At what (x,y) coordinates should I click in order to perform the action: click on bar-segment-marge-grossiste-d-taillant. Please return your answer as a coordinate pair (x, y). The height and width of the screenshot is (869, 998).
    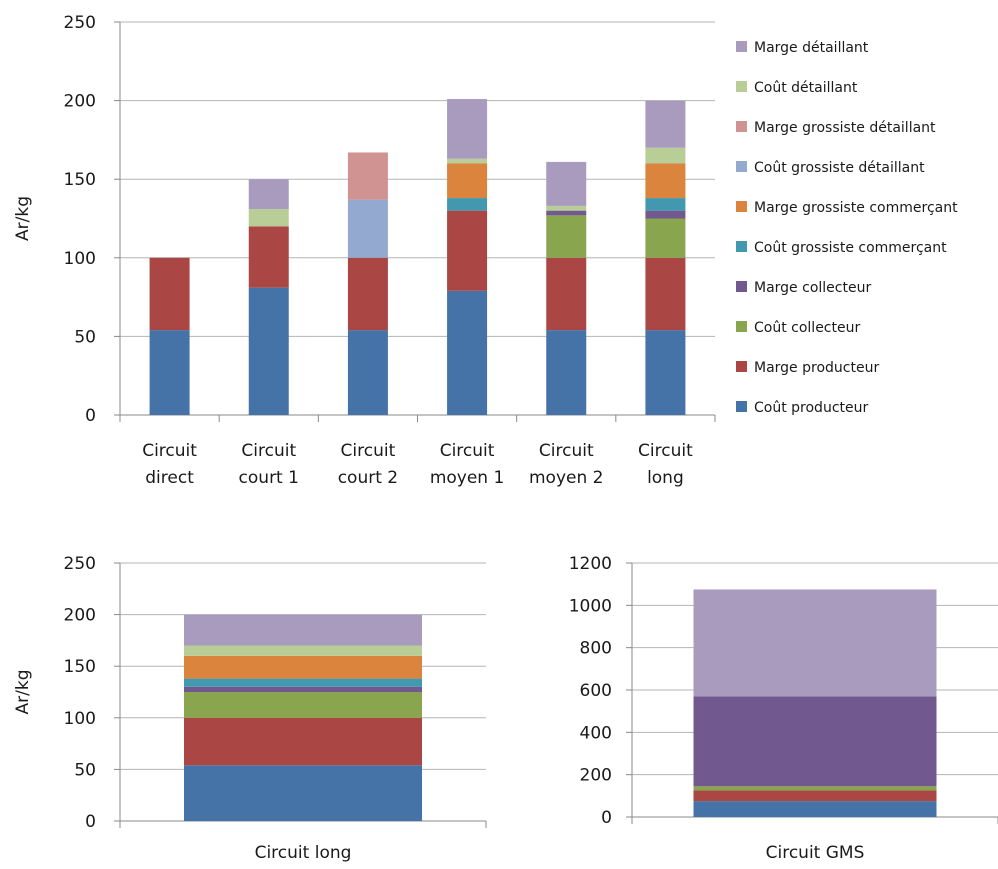
    Looking at the image, I should click on (367, 176).